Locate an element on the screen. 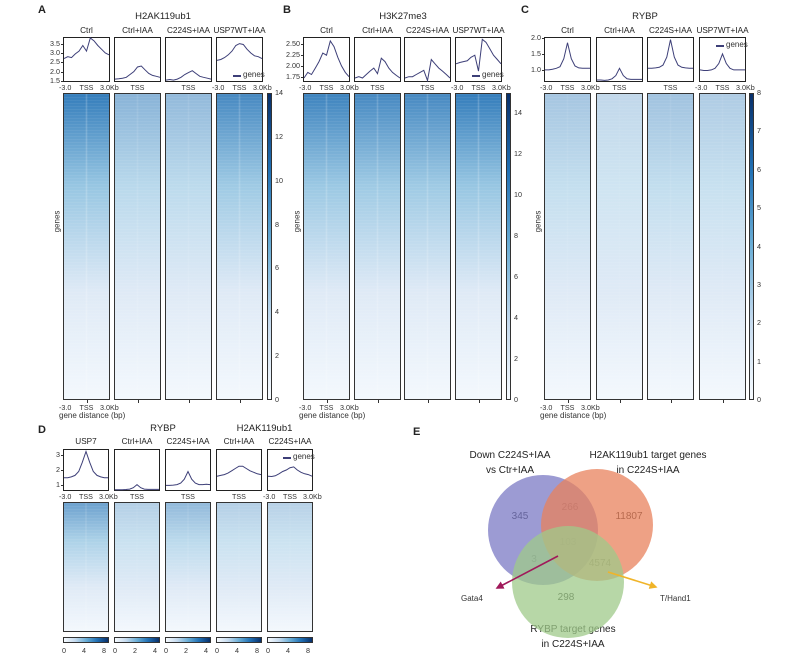 Image resolution: width=799 pixels, height=660 pixels. y-tick-label: 2.5 is located at coordinates (55, 62).